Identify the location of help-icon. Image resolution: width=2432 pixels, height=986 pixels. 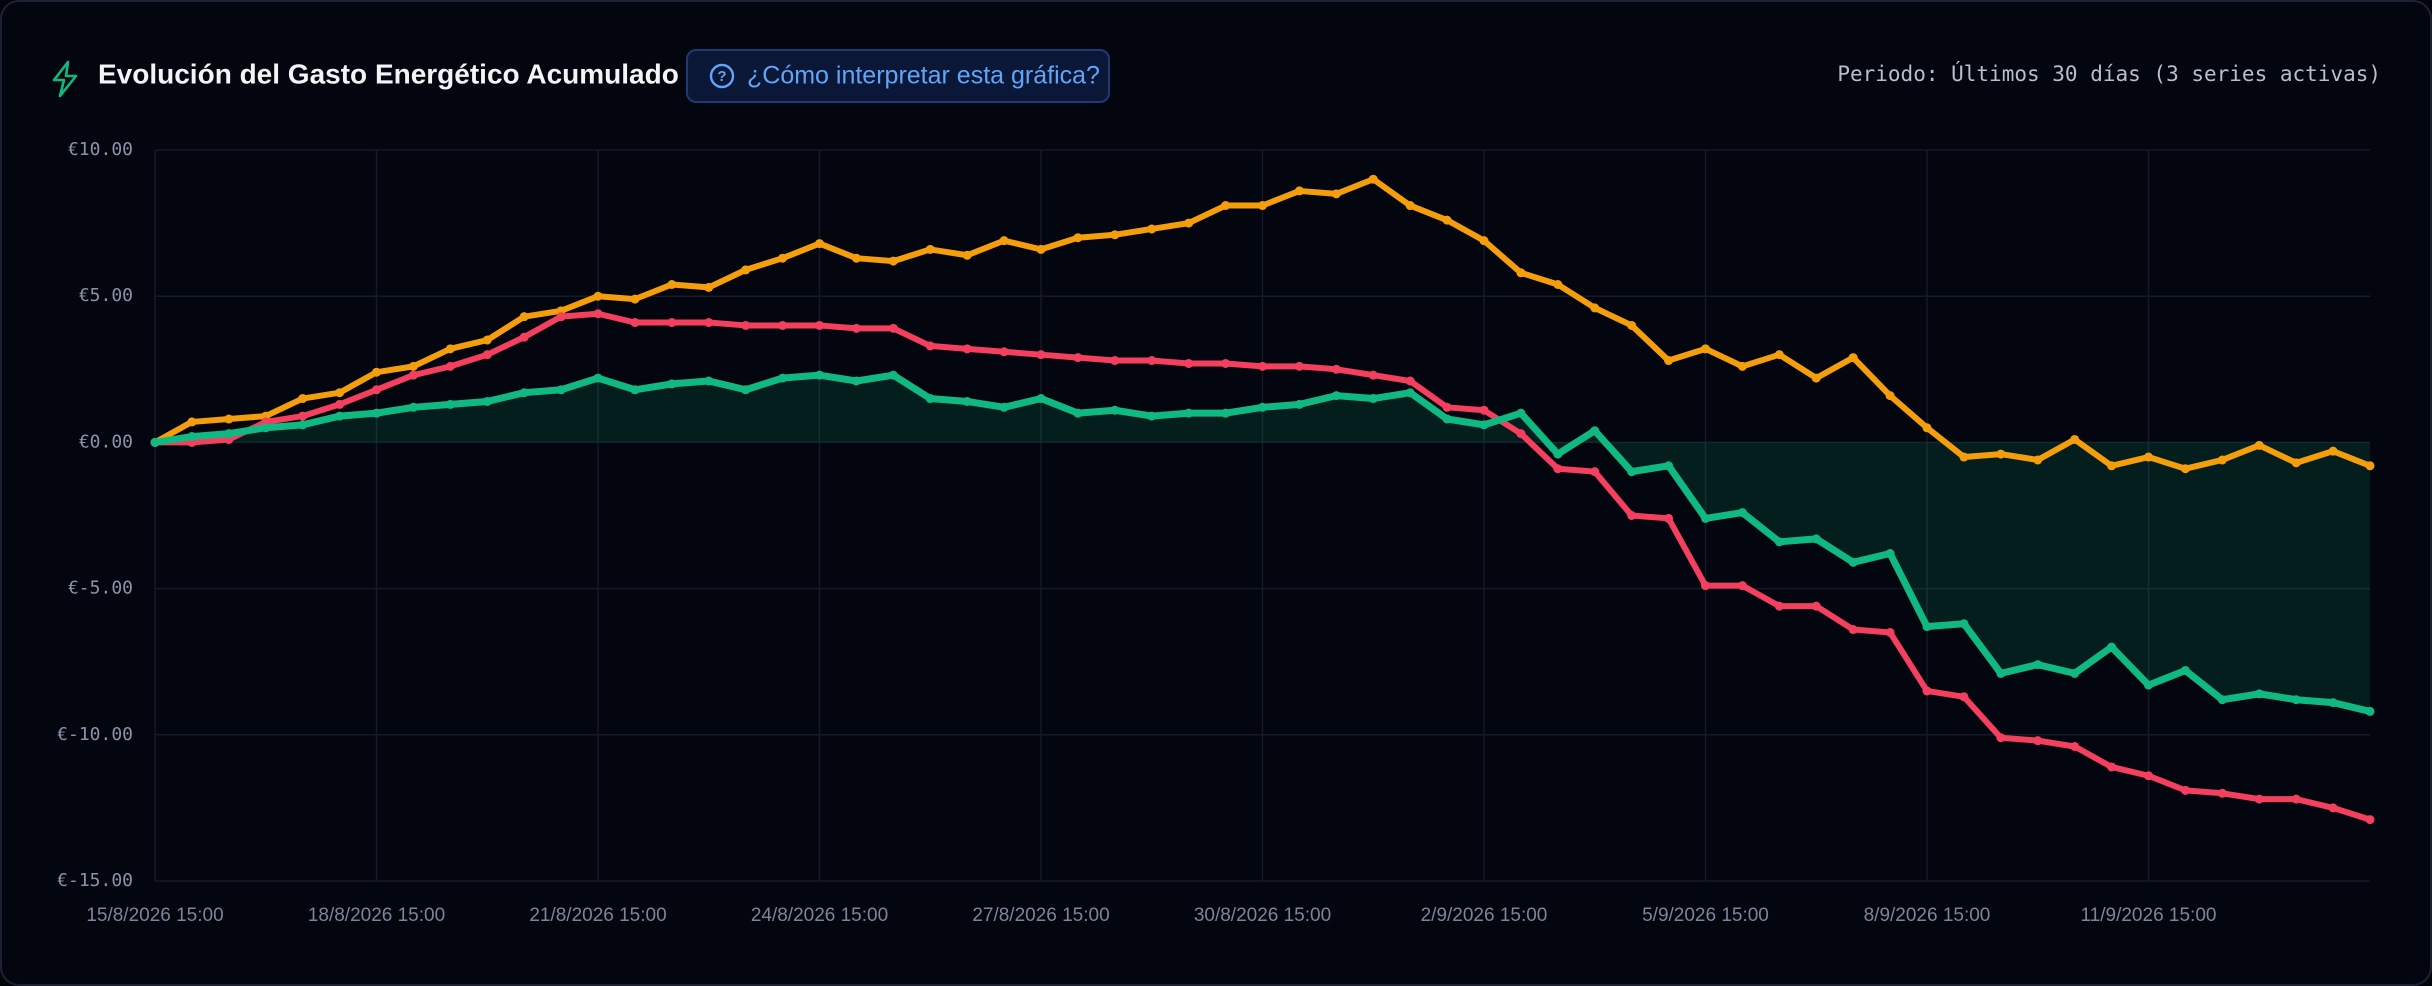
(722, 76).